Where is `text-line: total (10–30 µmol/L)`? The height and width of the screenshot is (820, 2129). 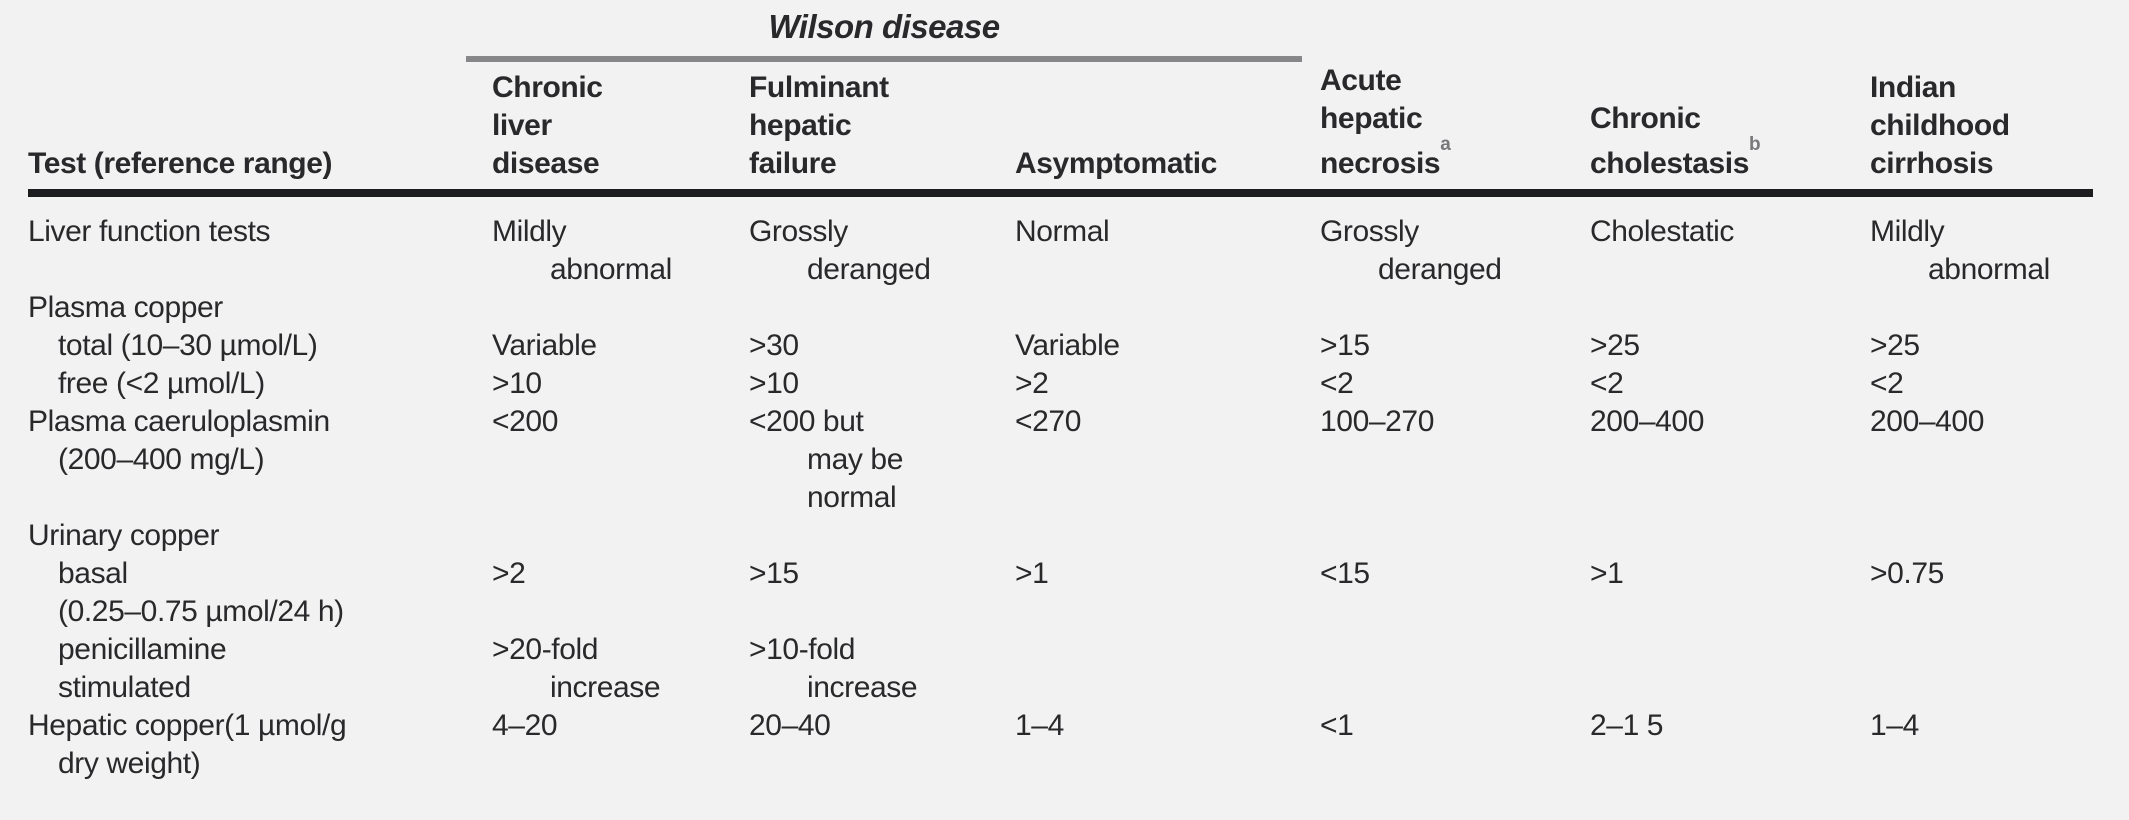
text-line: total (10–30 µmol/L) is located at coordinates (188, 345).